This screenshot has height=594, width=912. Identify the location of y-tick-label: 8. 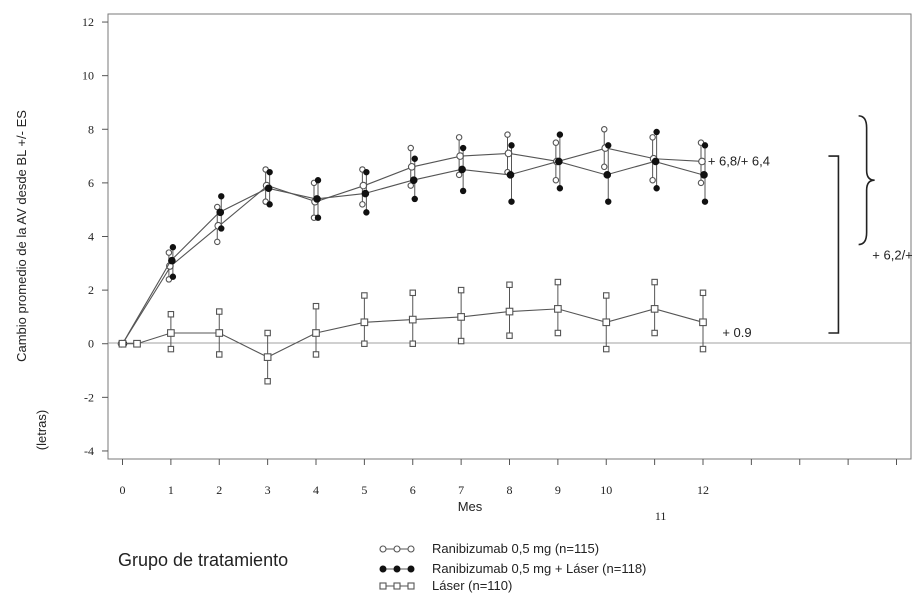
(91, 129).